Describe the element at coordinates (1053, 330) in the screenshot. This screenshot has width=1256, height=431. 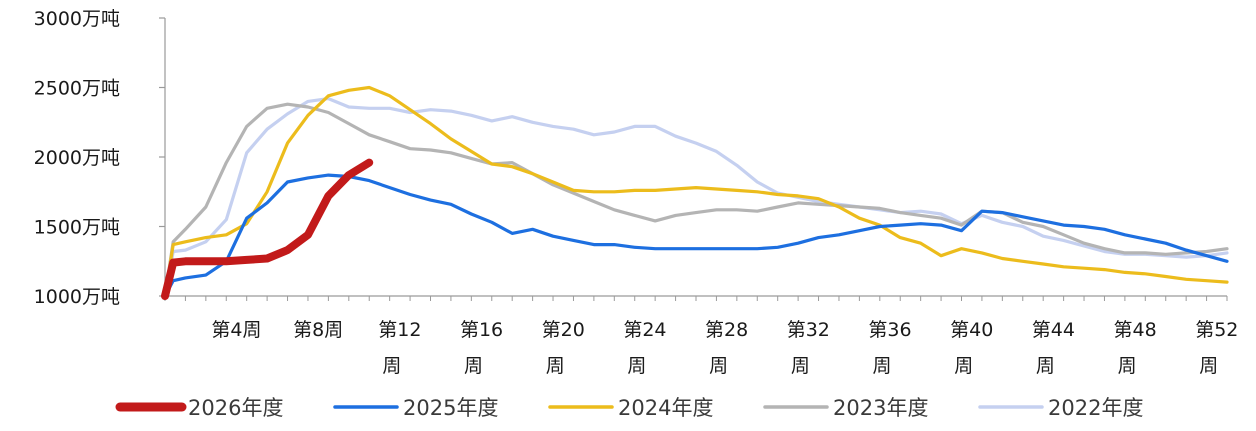
I see `x-tick-label: 第44` at that location.